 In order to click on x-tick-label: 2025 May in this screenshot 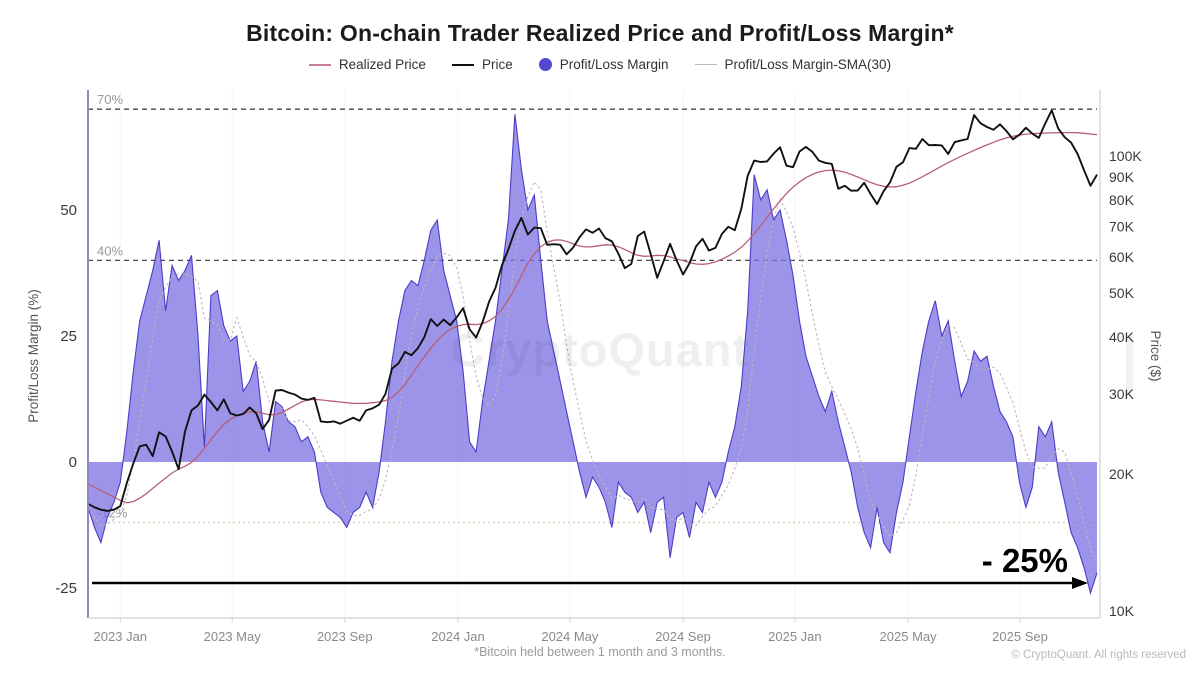, I will do `click(909, 636)`.